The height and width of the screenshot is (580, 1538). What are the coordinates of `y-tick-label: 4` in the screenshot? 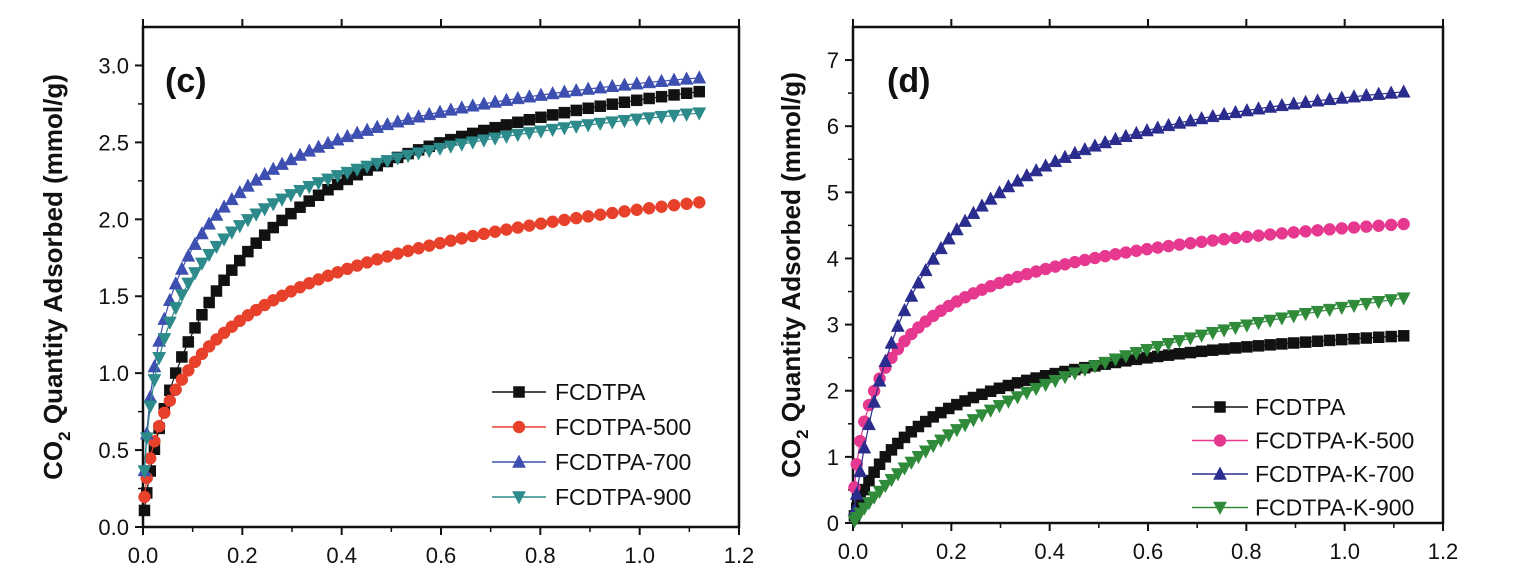 It's located at (833, 258).